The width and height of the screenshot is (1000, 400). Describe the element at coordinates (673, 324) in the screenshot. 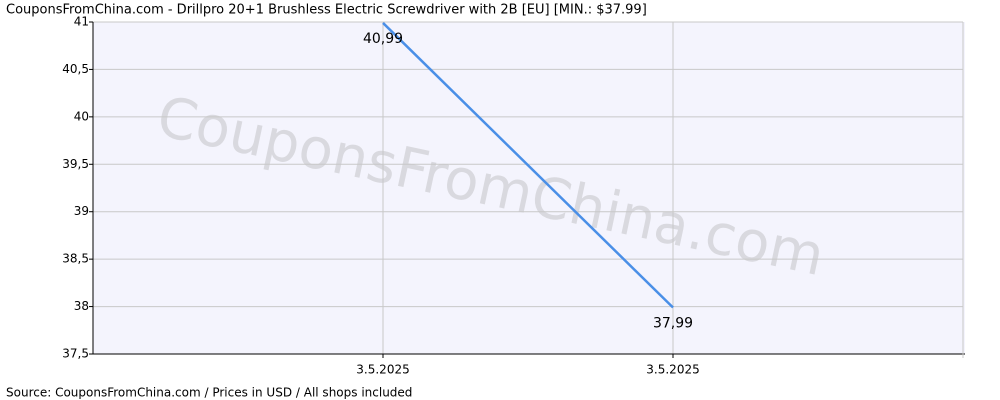

I see `value-label: 37,99` at that location.